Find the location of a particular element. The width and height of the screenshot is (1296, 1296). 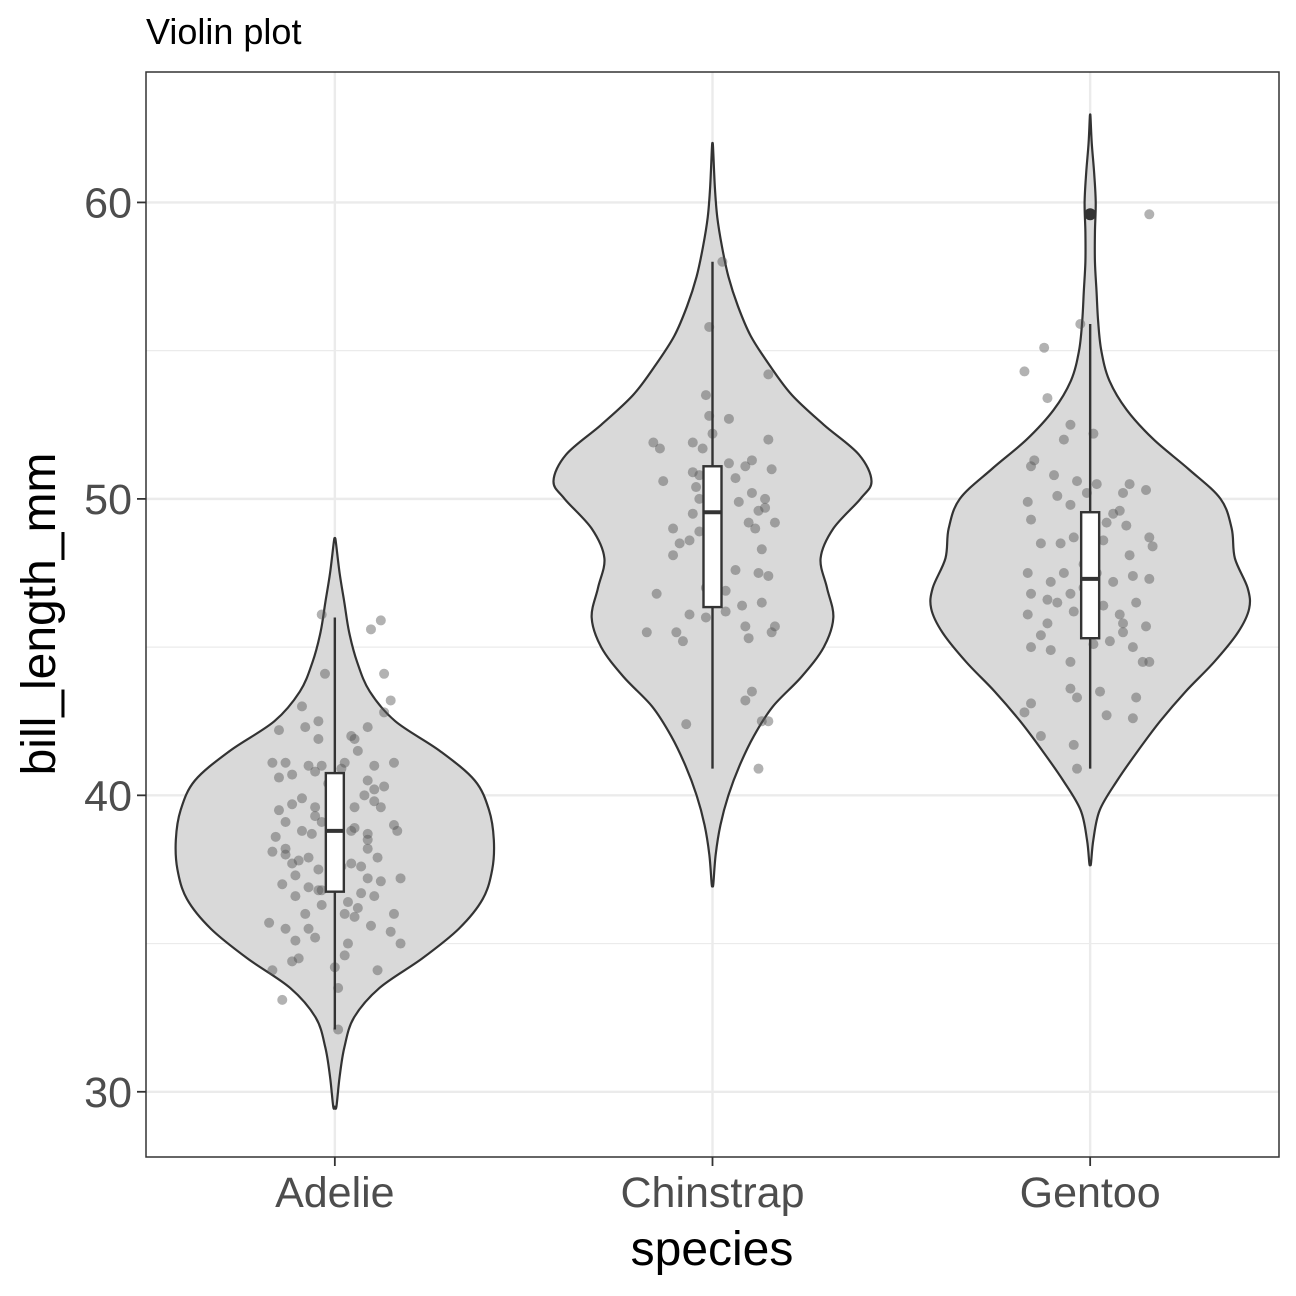

x-tick-label-chinstrap: Chinstrap is located at coordinates (712, 1193).